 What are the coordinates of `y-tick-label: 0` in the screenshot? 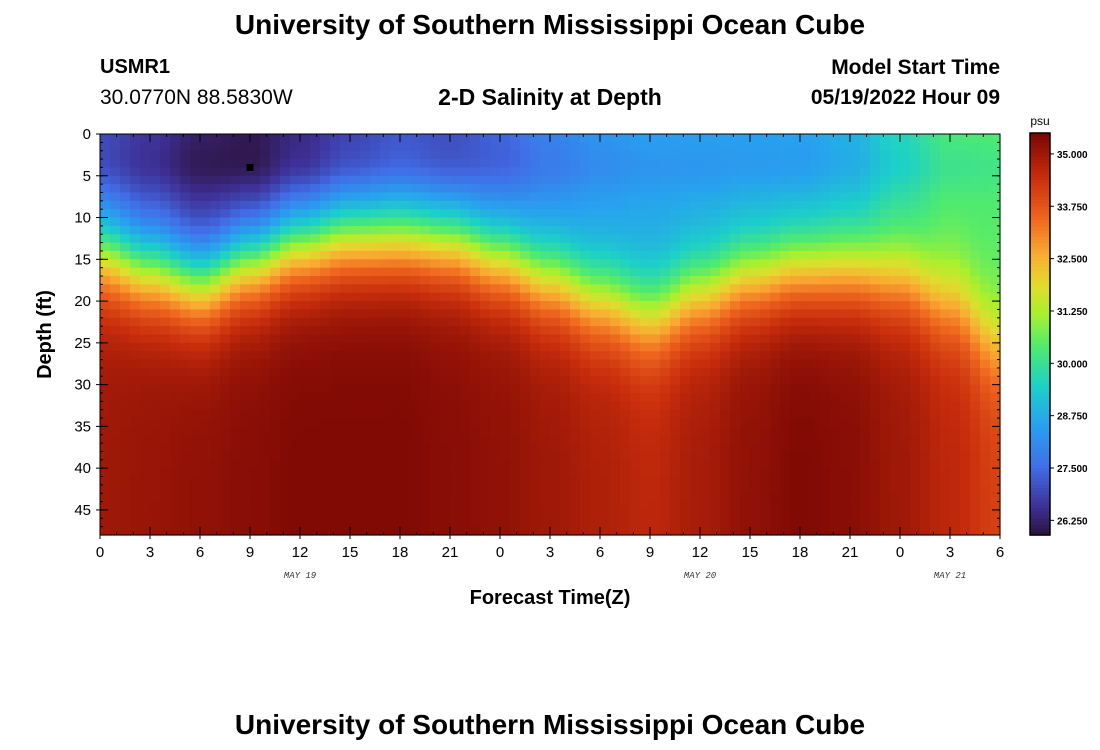 It's located at (87, 134).